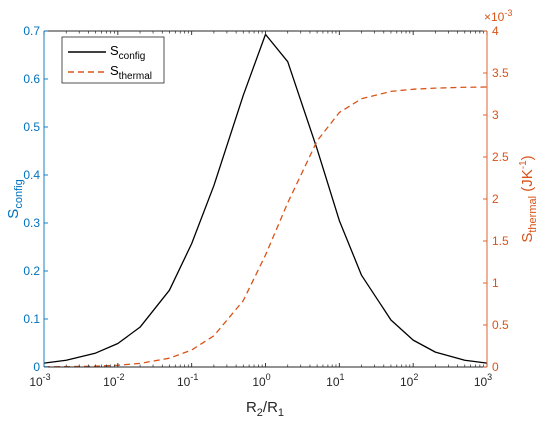  What do you see at coordinates (495, 199) in the screenshot?
I see `right-tick-label-4: 2` at bounding box center [495, 199].